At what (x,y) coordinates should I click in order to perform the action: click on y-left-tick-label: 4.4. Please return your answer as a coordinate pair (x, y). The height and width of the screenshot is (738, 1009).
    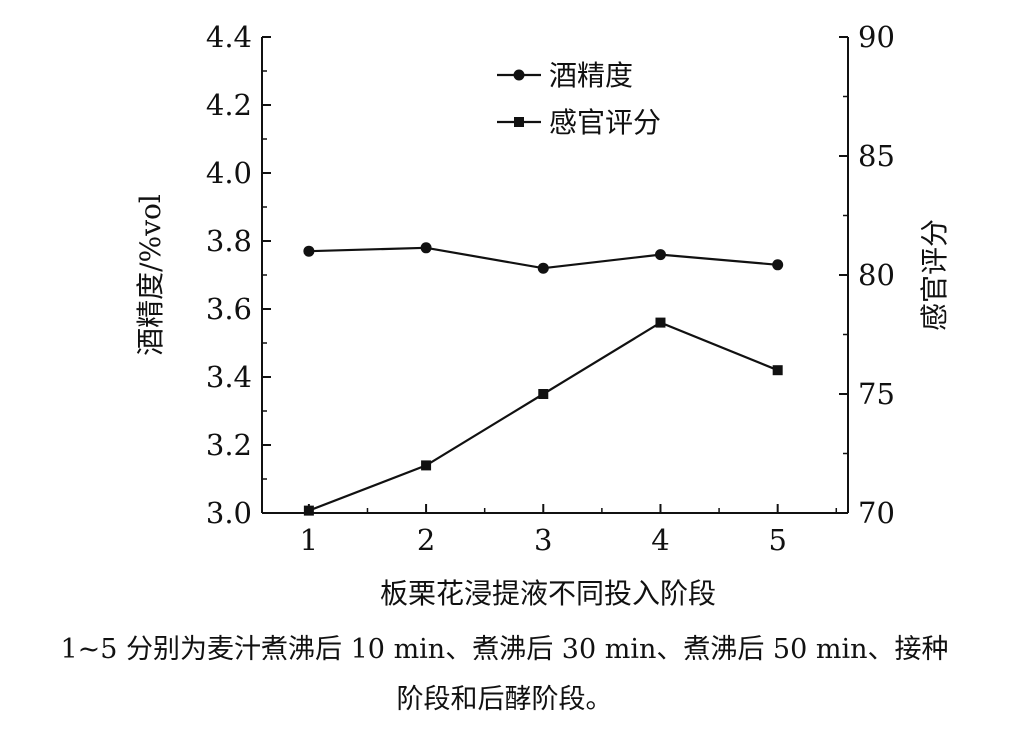
    Looking at the image, I should click on (229, 37).